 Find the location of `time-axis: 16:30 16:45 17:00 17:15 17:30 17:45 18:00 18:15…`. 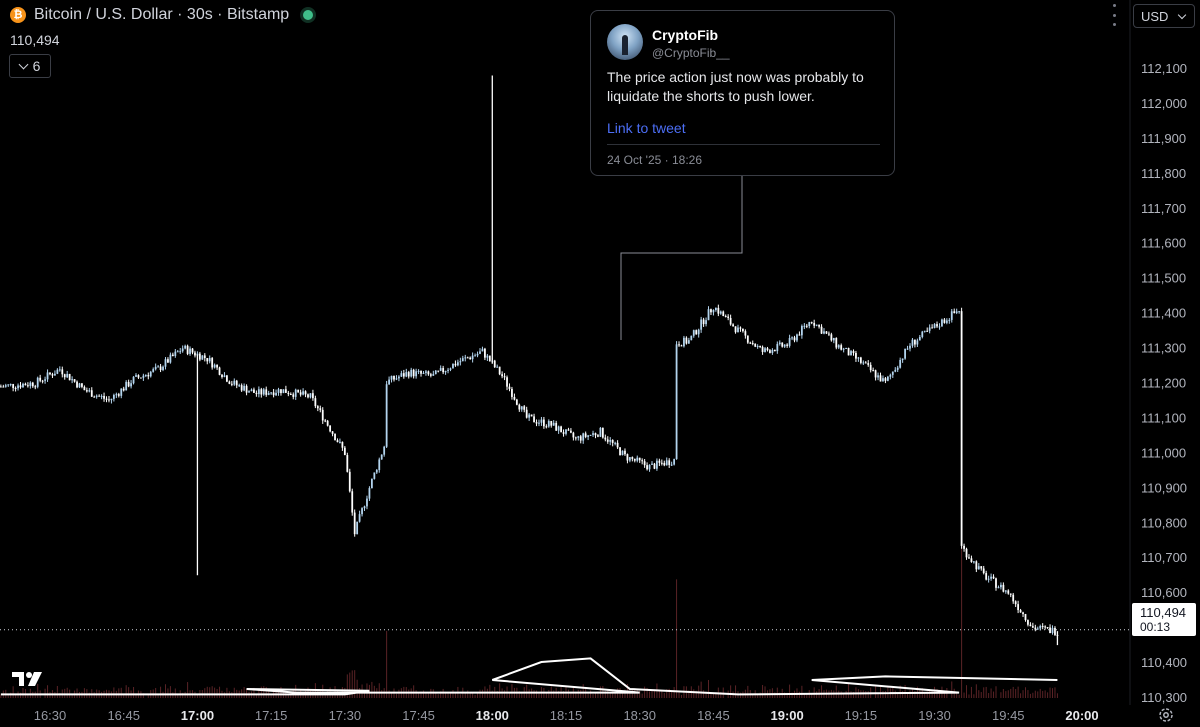

time-axis: 16:30 16:45 17:00 17:15 17:30 17:45 18:00 18:15… is located at coordinates (566, 715).